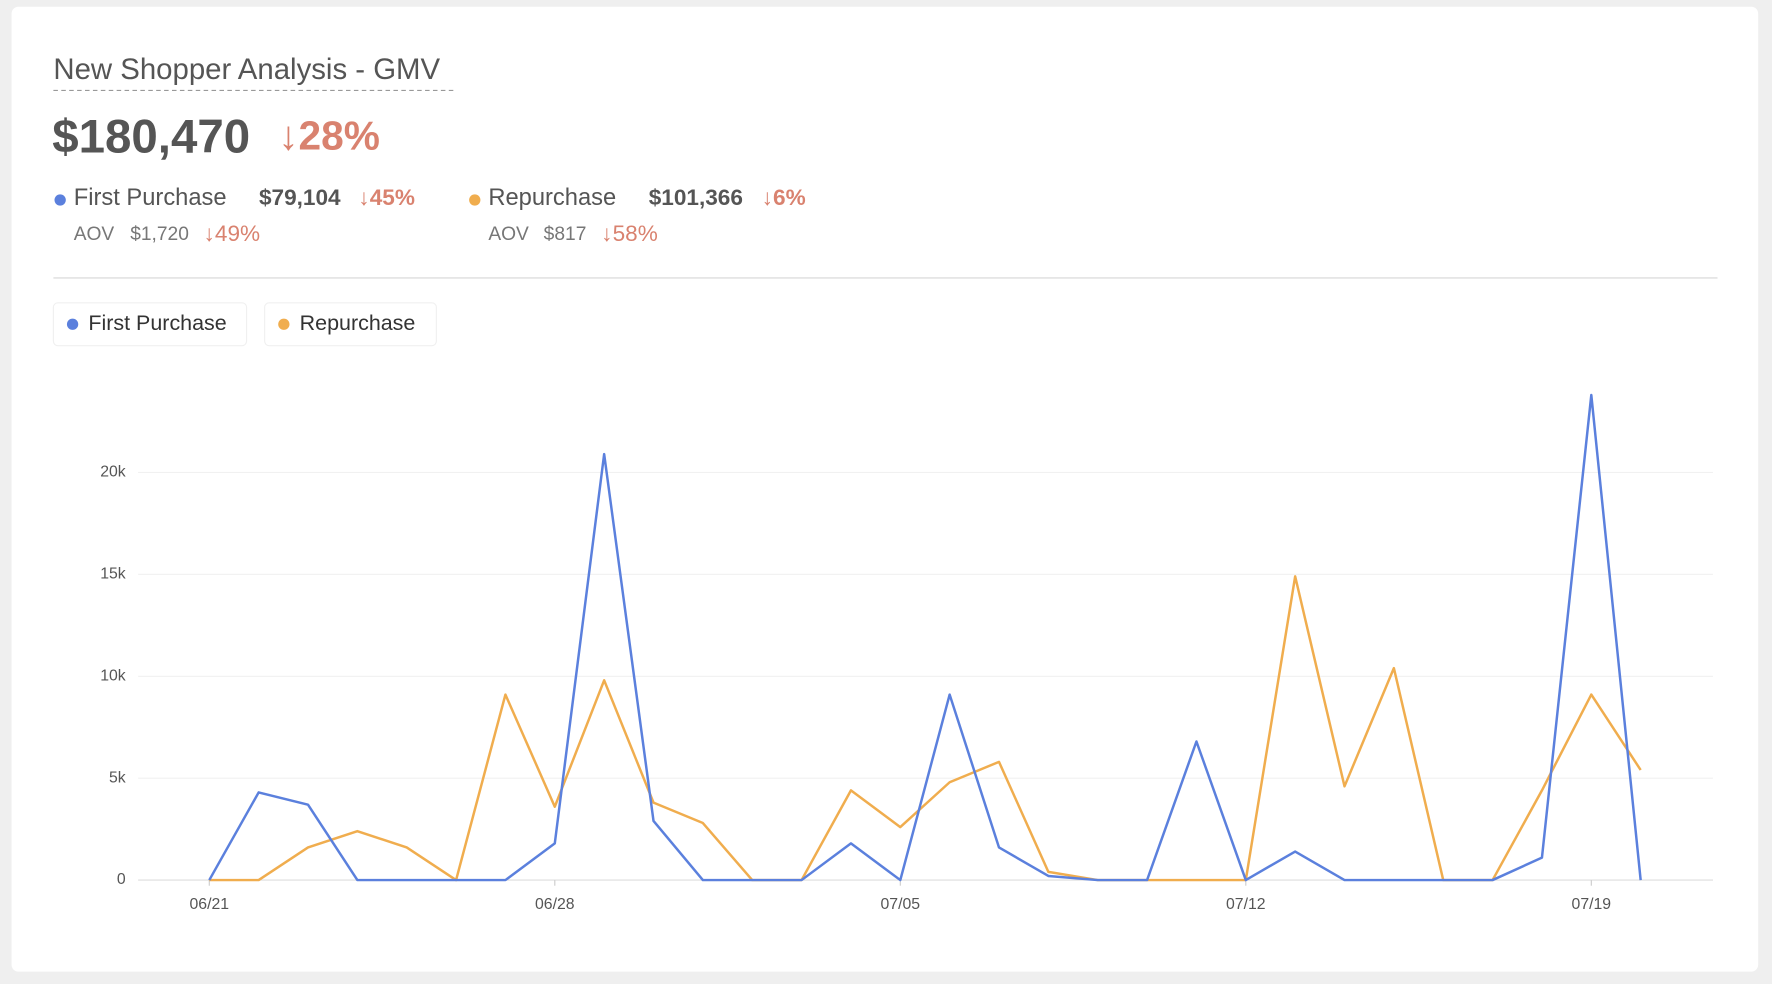  I want to click on aov-value: $817, so click(565, 234).